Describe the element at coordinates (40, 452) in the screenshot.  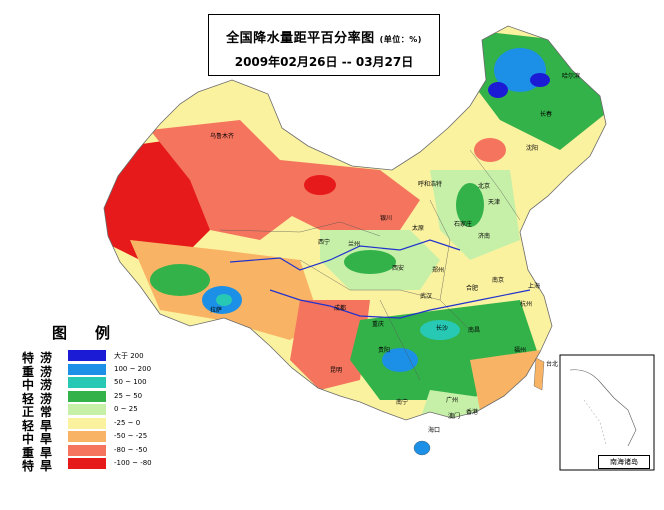
I see `legend-item-label: 重旱` at that location.